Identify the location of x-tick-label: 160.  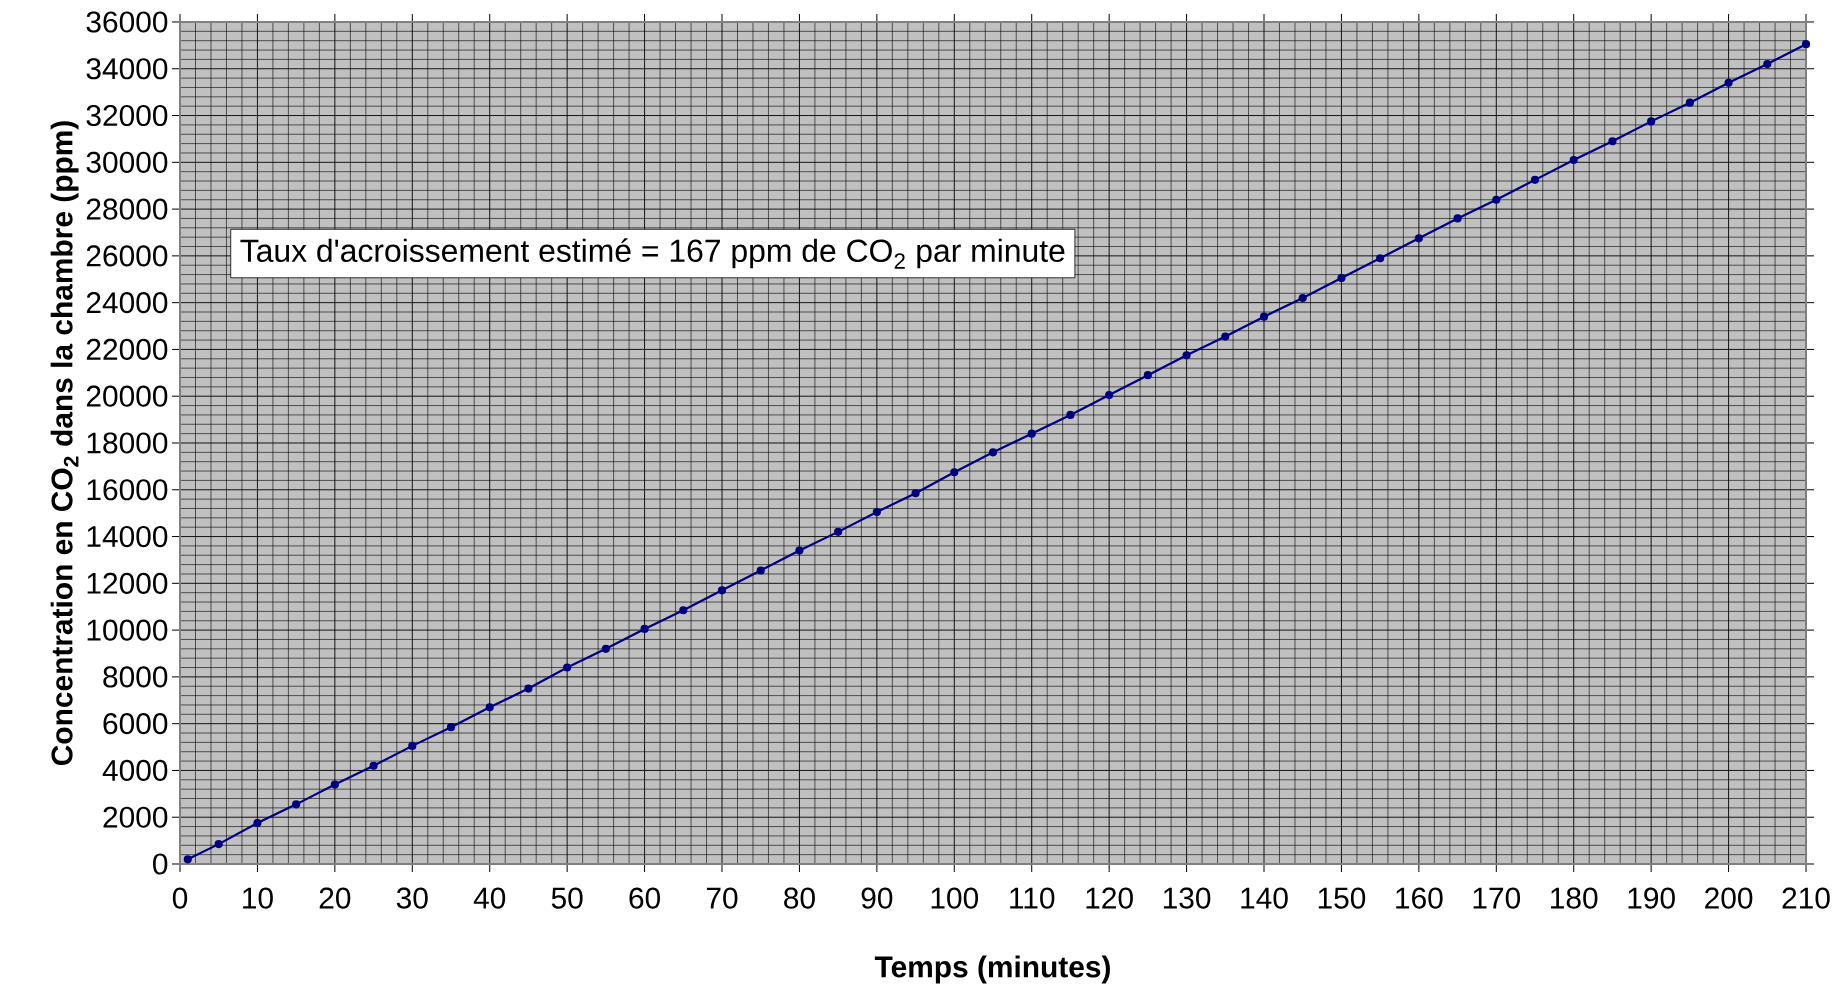
(1419, 898).